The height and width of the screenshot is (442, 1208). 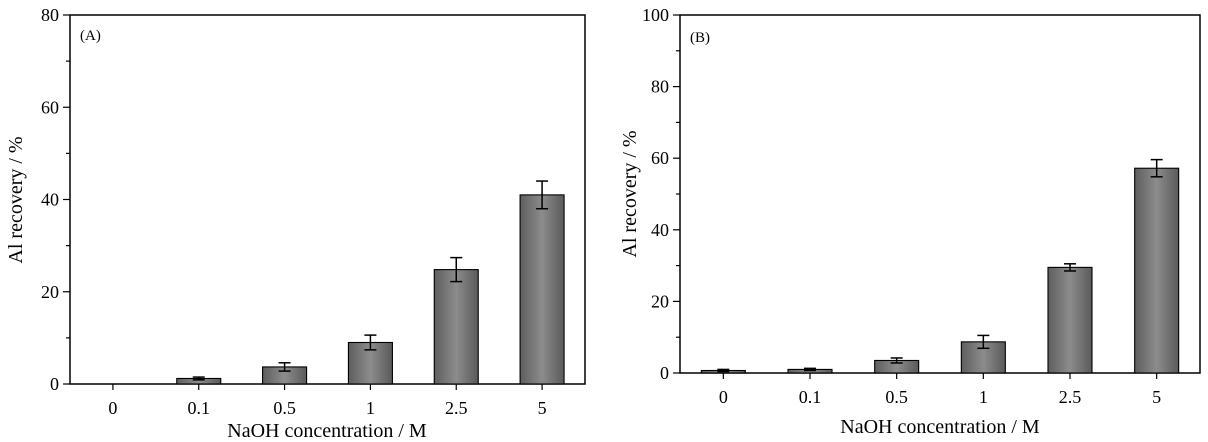 I want to click on bars-a, so click(x=370, y=282).